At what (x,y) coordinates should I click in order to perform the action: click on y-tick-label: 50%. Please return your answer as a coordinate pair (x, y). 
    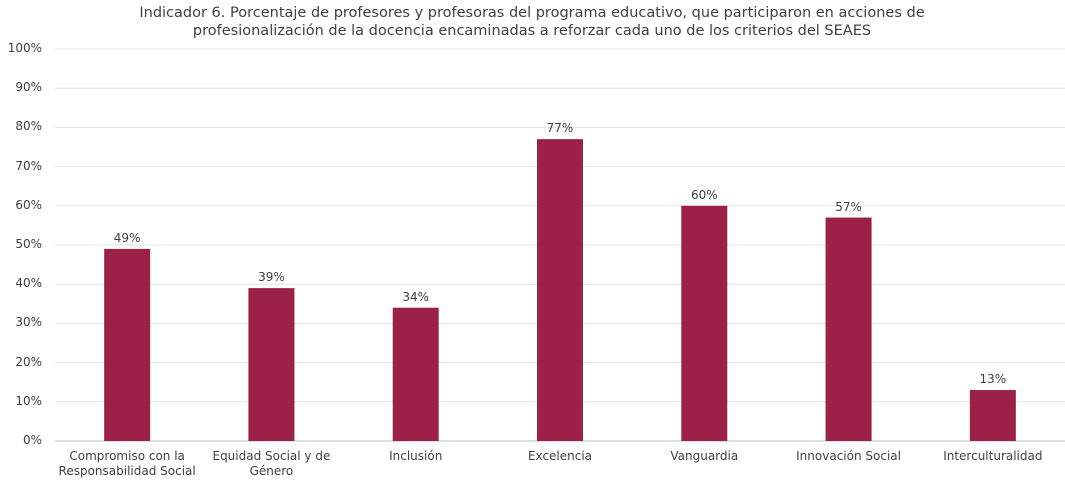
    Looking at the image, I should click on (28, 244).